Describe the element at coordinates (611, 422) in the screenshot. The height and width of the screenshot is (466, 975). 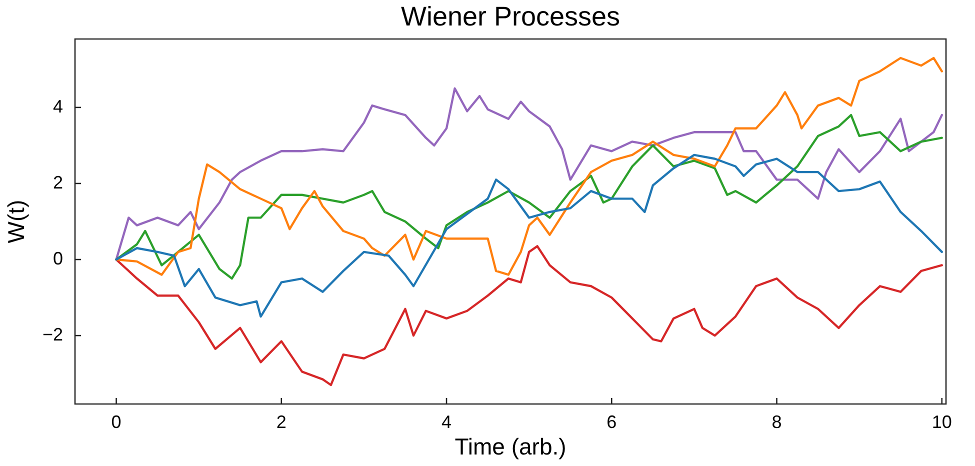
I see `x-tick-label: 6` at that location.